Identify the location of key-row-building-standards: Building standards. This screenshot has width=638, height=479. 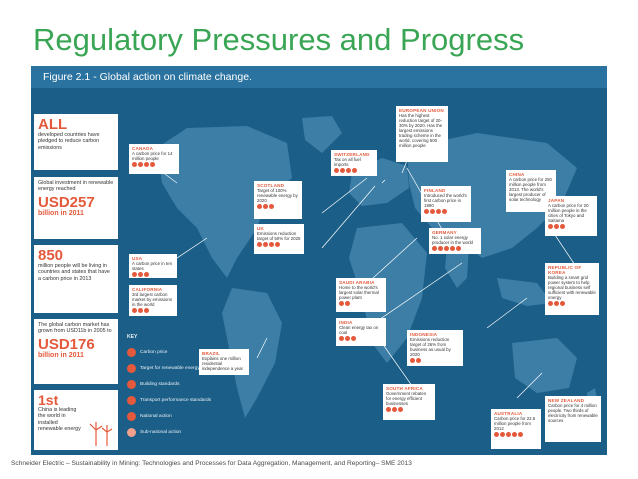
(153, 384).